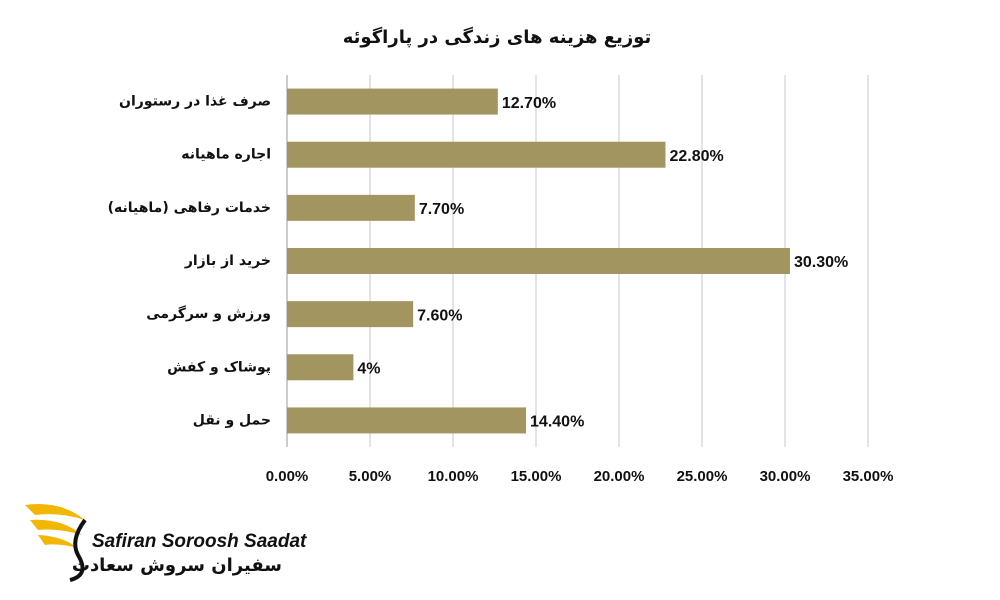 Image resolution: width=1000 pixels, height=600 pixels. What do you see at coordinates (177, 565) in the screenshot?
I see `logo-text: سفیران سروش سعادت` at bounding box center [177, 565].